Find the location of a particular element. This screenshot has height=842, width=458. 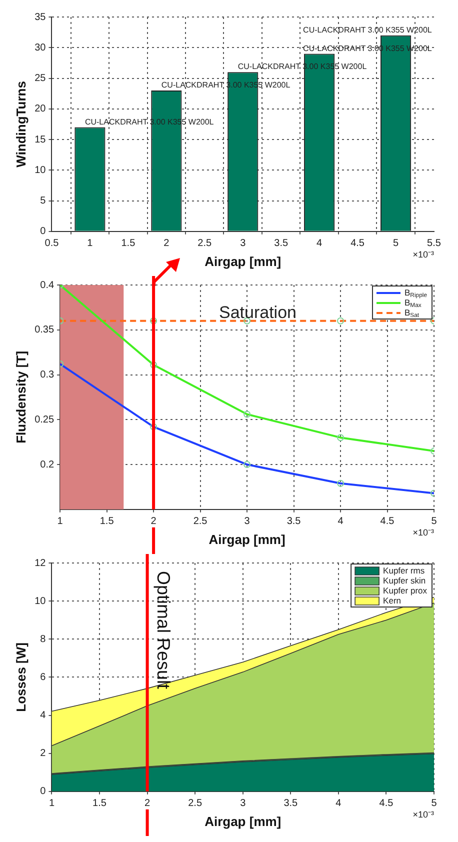

x-tick-label: 5.5 is located at coordinates (434, 244).